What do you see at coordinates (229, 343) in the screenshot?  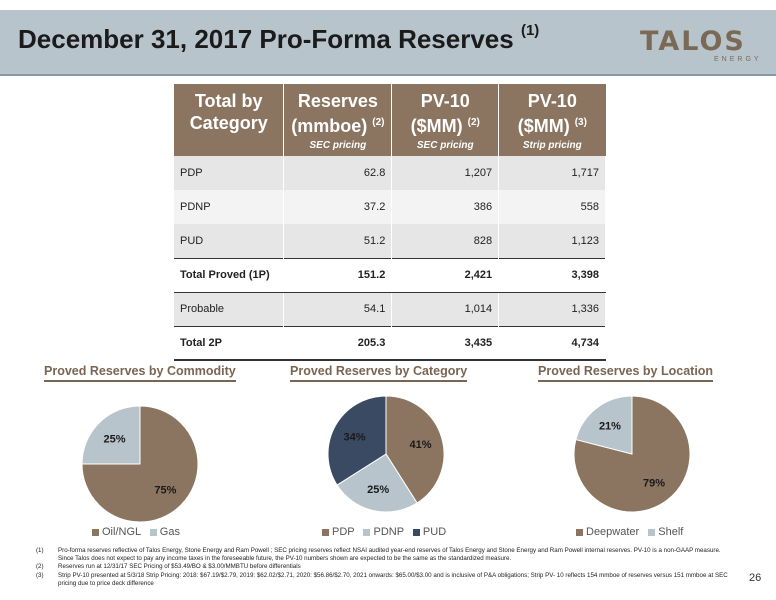 I see `row-label: Total 2P` at bounding box center [229, 343].